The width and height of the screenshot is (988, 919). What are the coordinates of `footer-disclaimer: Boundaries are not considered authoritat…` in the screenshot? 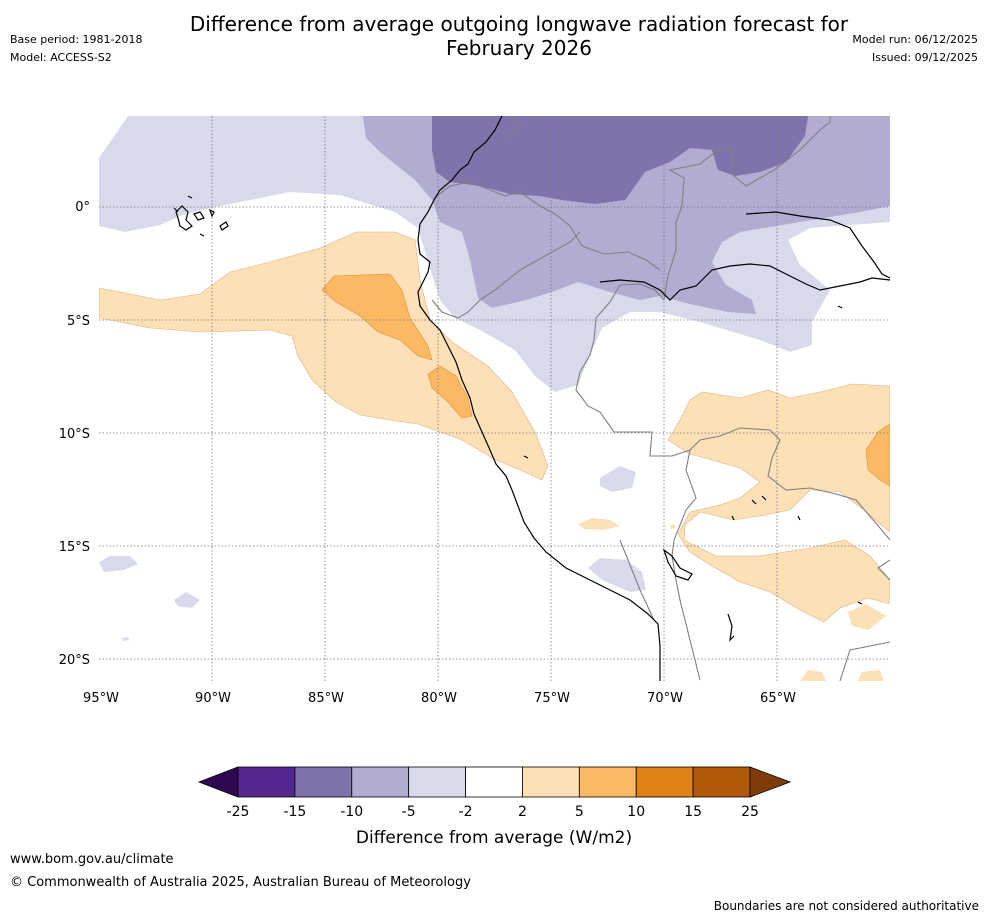 It's located at (846, 906).